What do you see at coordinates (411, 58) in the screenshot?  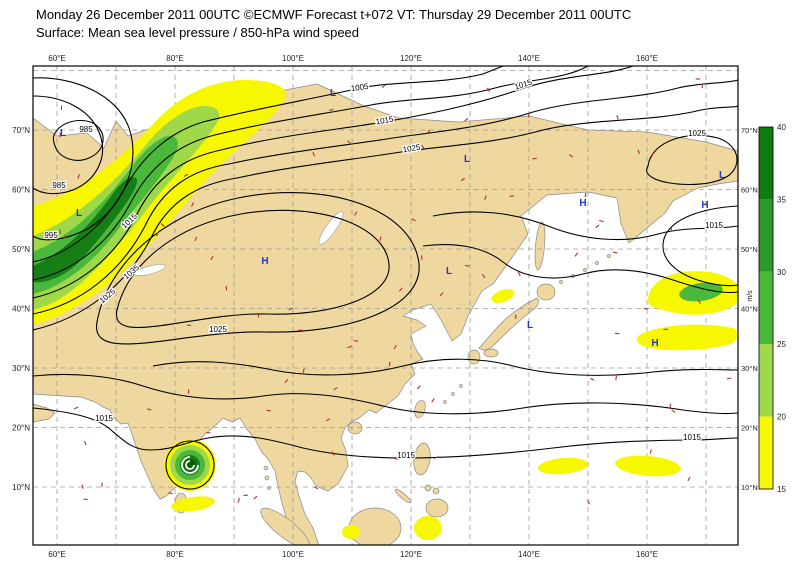 I see `lon-label-top: 120°E` at bounding box center [411, 58].